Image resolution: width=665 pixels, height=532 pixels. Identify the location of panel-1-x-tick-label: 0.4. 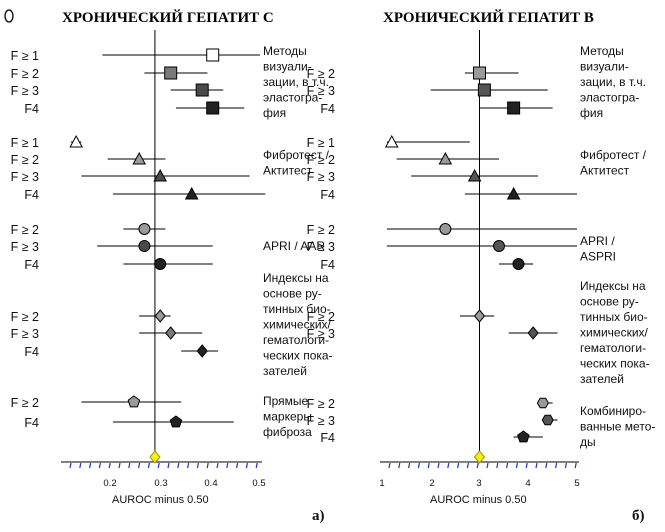
(210, 483).